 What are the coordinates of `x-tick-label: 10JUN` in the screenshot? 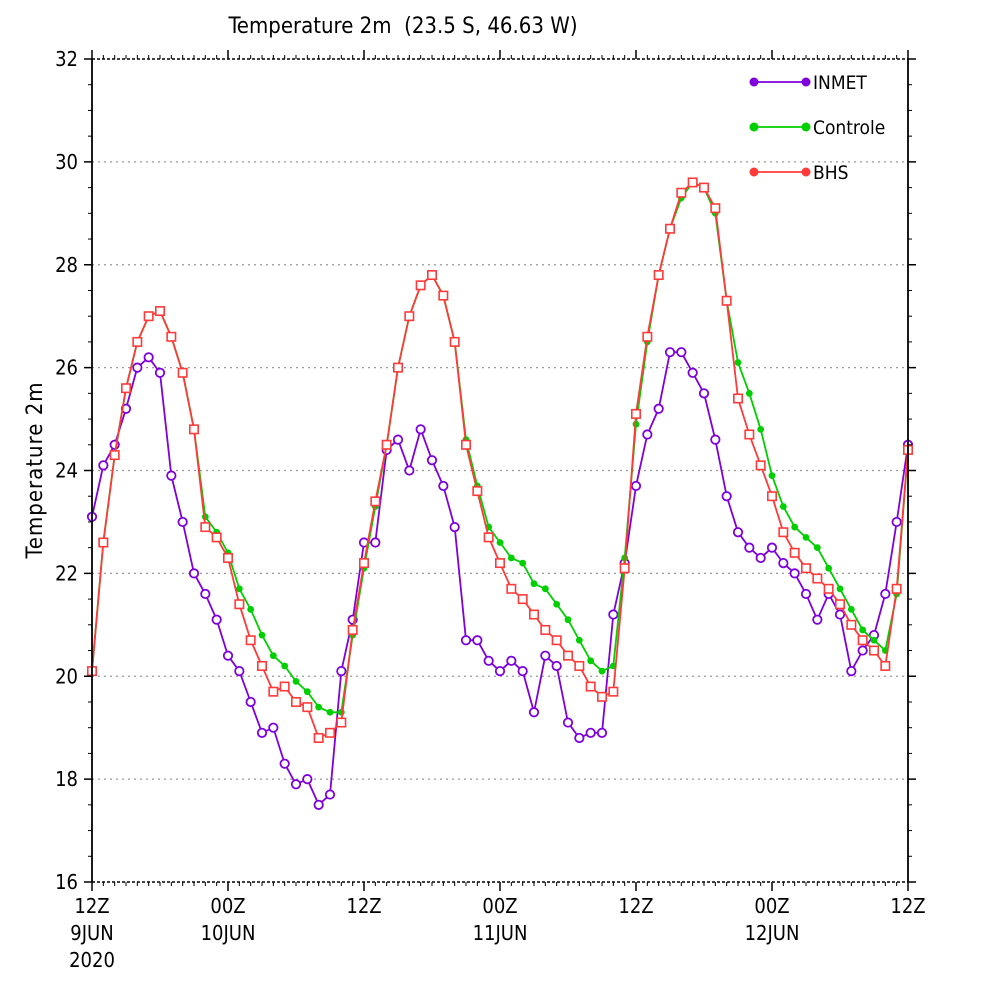 It's located at (228, 933).